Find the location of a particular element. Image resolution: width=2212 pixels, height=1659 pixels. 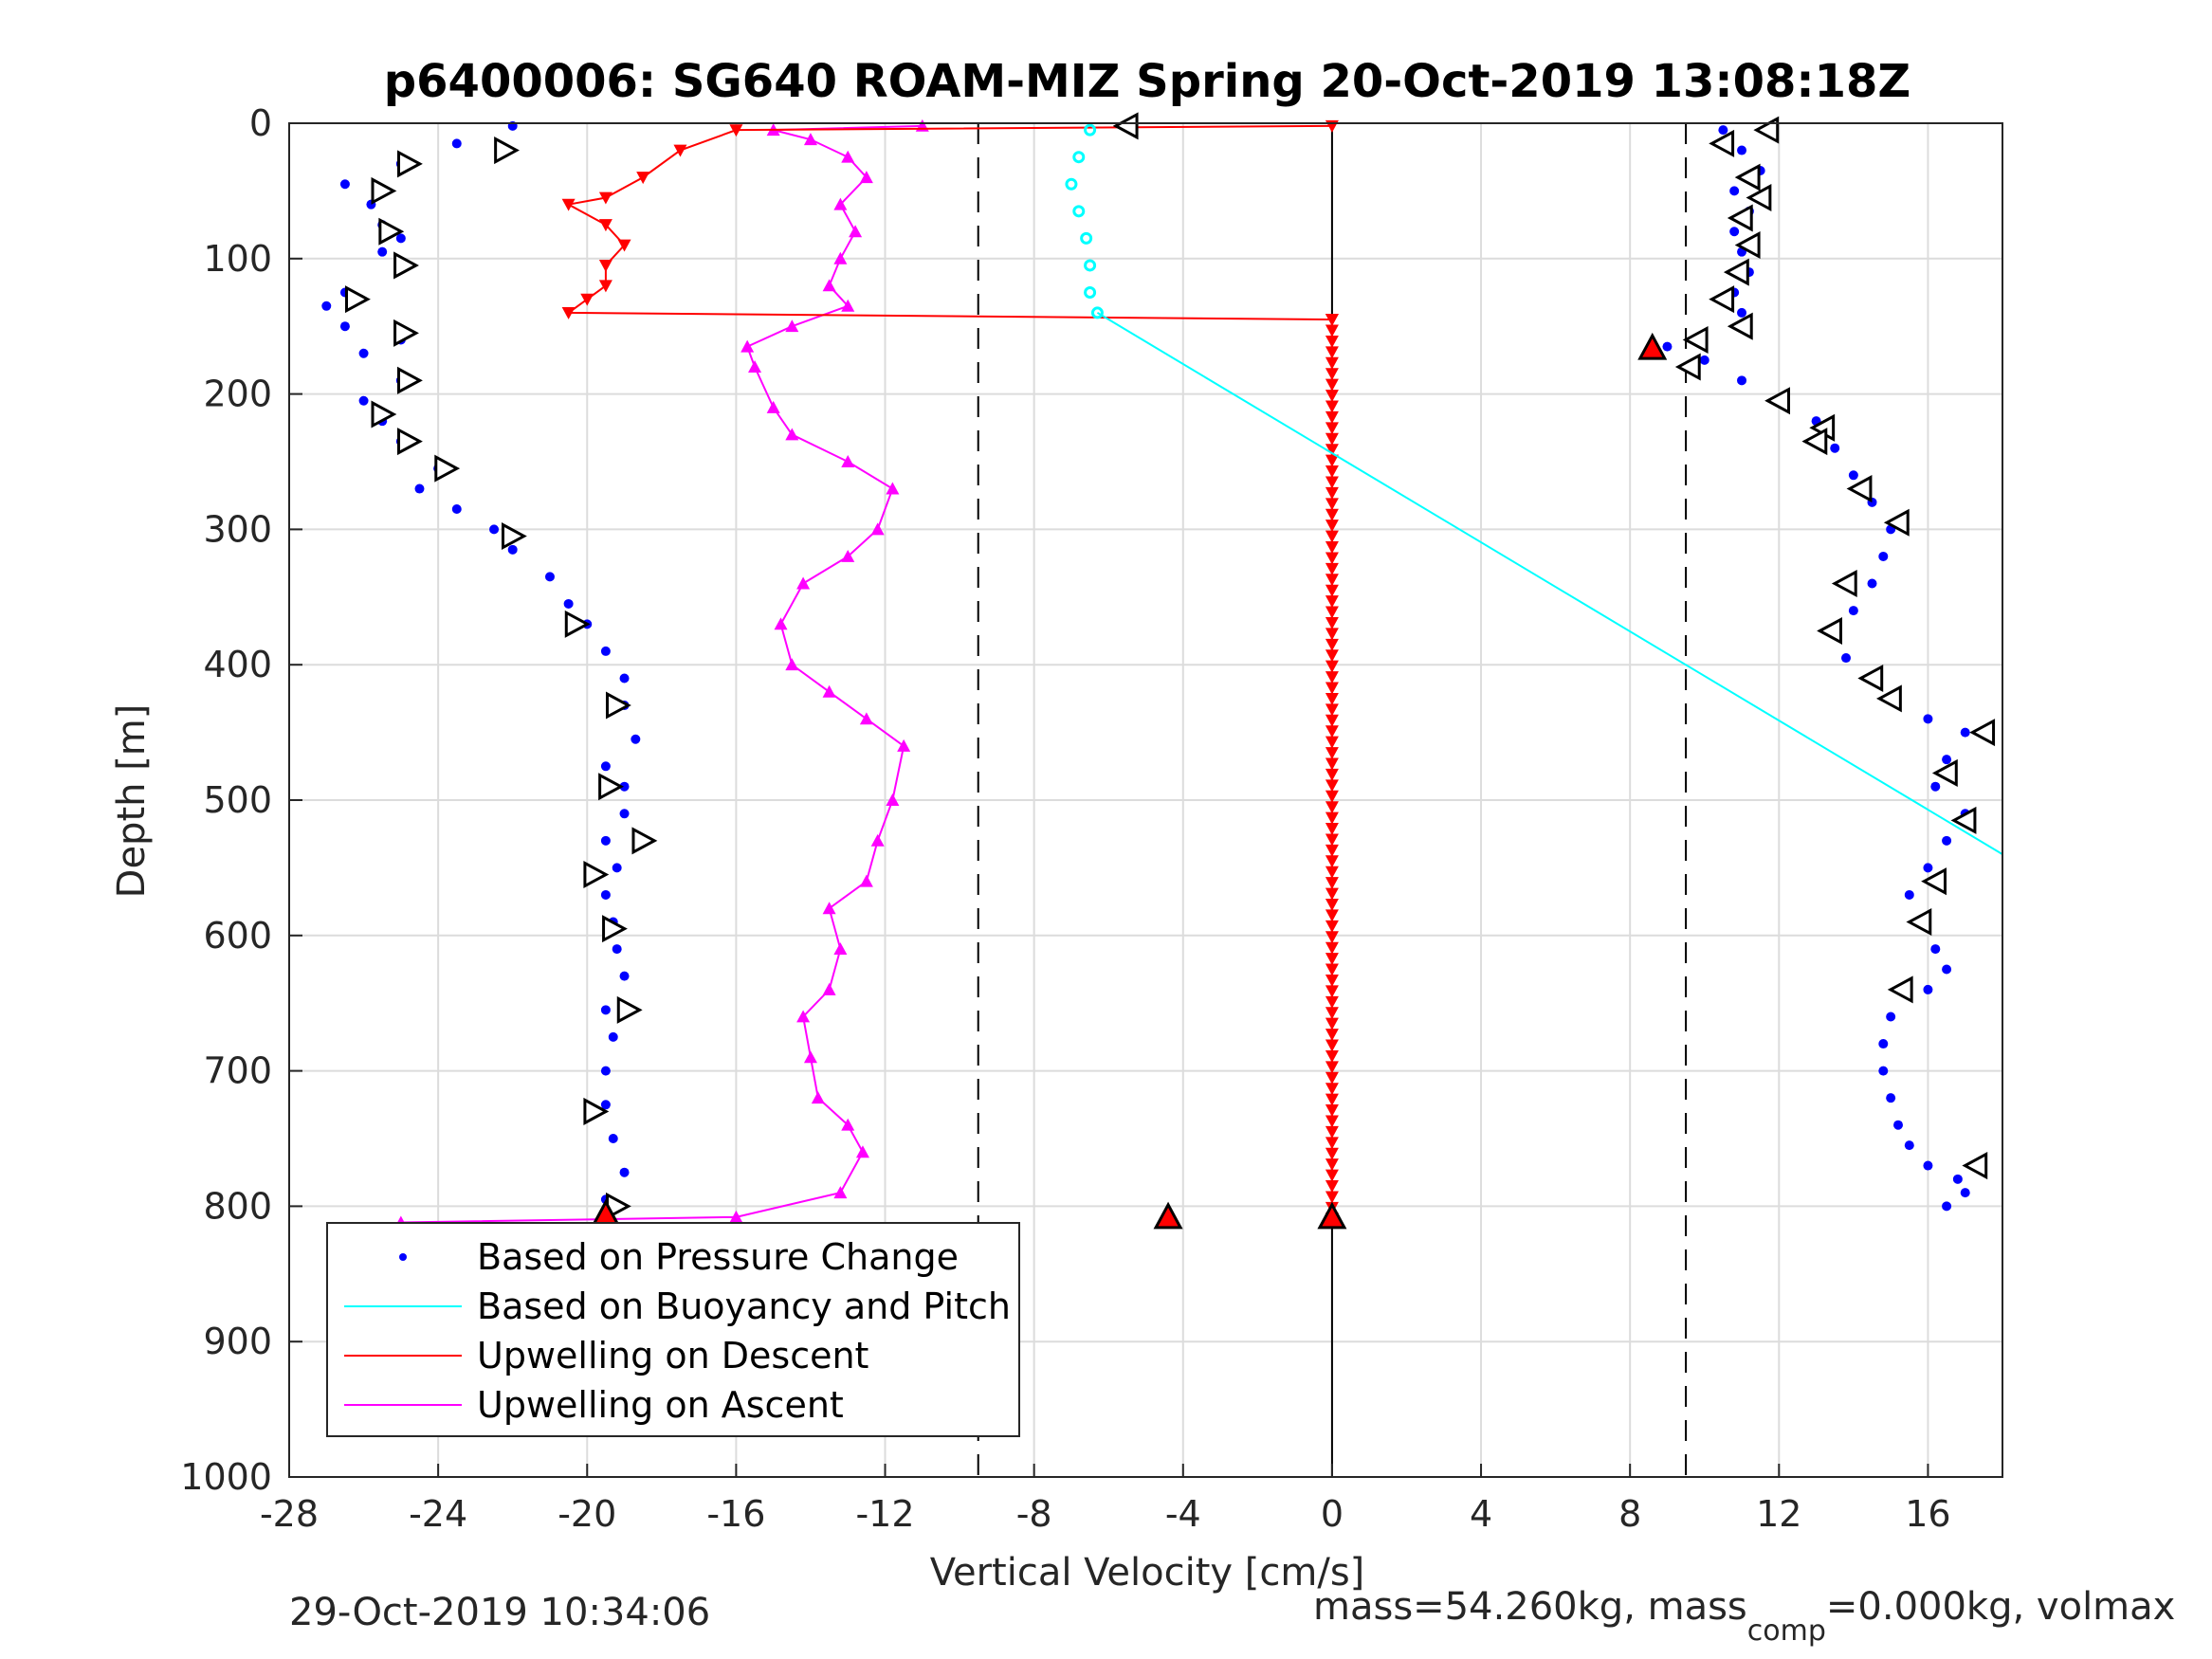

mass-prefix: mass=54.260kg, mass is located at coordinates (1530, 1607).